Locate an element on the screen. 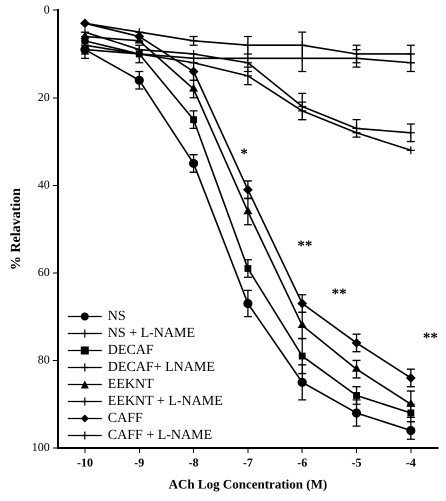 Image resolution: width=446 pixels, height=501 pixels. legend-label: DECAF is located at coordinates (131, 350).